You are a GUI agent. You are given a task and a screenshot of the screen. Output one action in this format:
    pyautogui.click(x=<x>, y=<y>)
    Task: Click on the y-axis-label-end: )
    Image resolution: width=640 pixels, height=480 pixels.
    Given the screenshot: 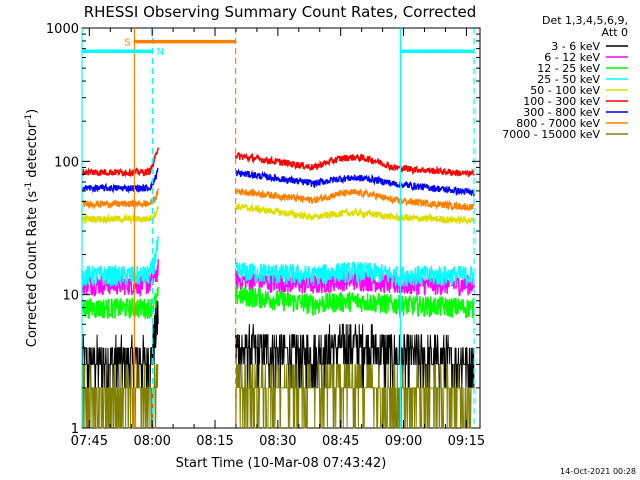 What is the action you would take?
    pyautogui.click(x=32, y=111)
    